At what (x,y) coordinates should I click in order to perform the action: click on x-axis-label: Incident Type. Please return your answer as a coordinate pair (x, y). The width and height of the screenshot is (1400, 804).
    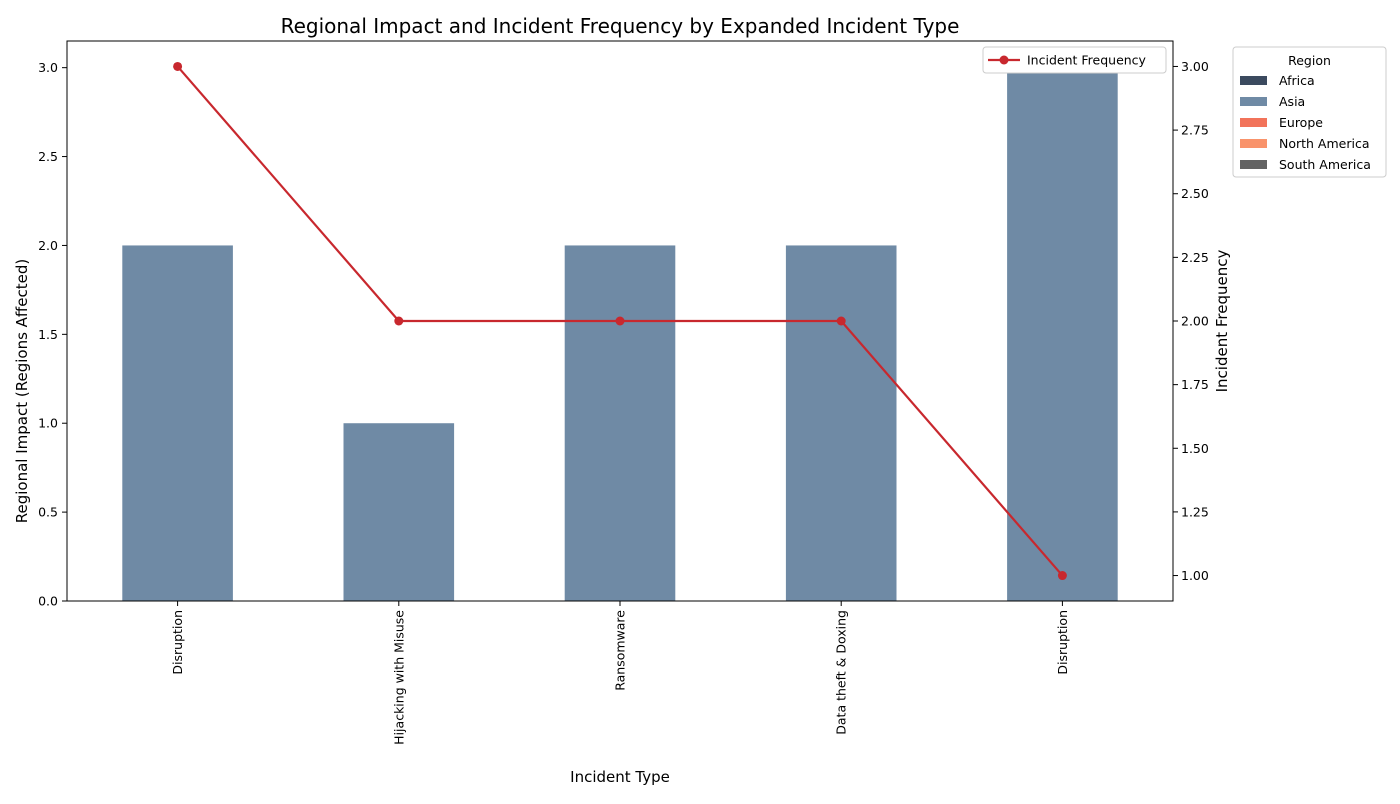
    Looking at the image, I should click on (620, 777).